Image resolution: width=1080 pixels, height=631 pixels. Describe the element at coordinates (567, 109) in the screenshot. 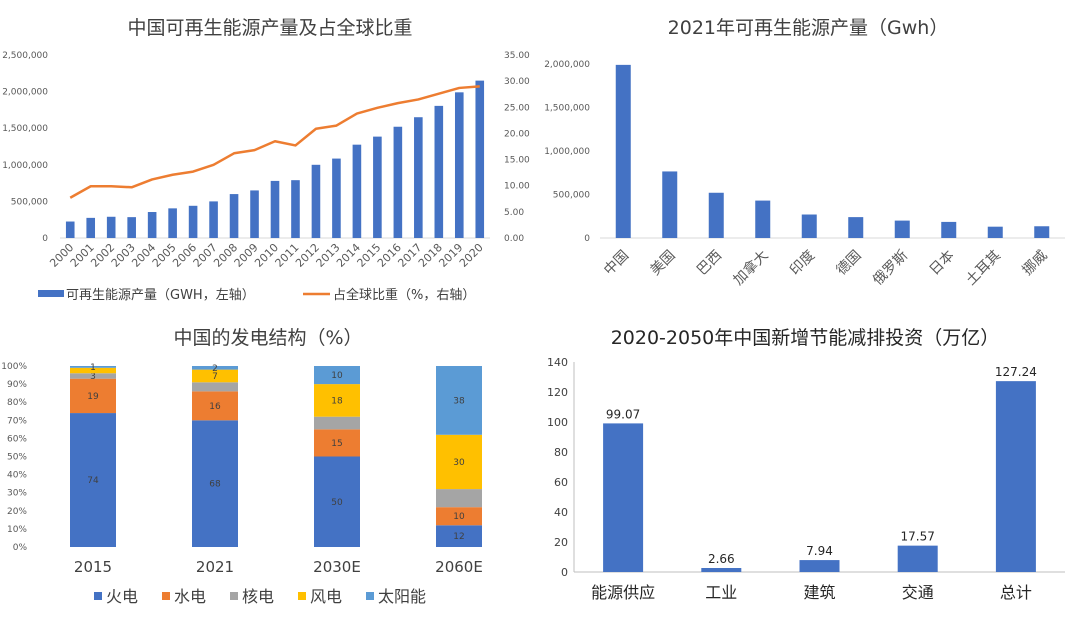

I see `chart2-y-tick: 1,500,000` at that location.